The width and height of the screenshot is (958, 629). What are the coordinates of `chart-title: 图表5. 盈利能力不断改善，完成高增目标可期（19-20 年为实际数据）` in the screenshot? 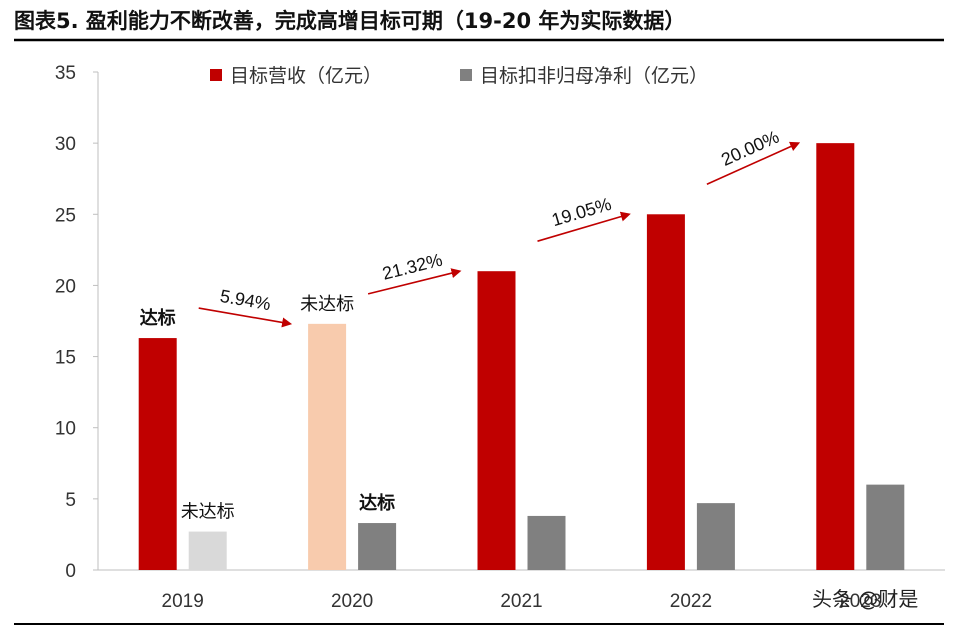 It's located at (349, 21).